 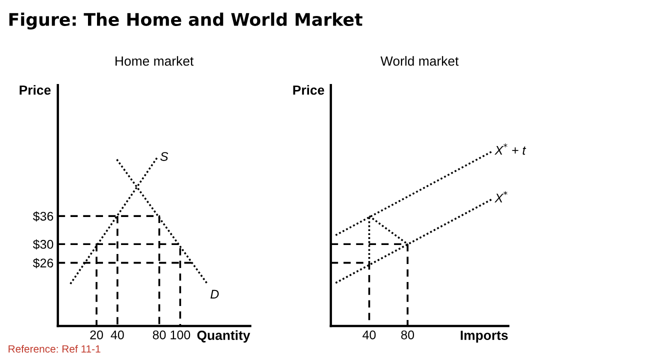 What do you see at coordinates (214, 294) in the screenshot?
I see `series-label: D` at bounding box center [214, 294].